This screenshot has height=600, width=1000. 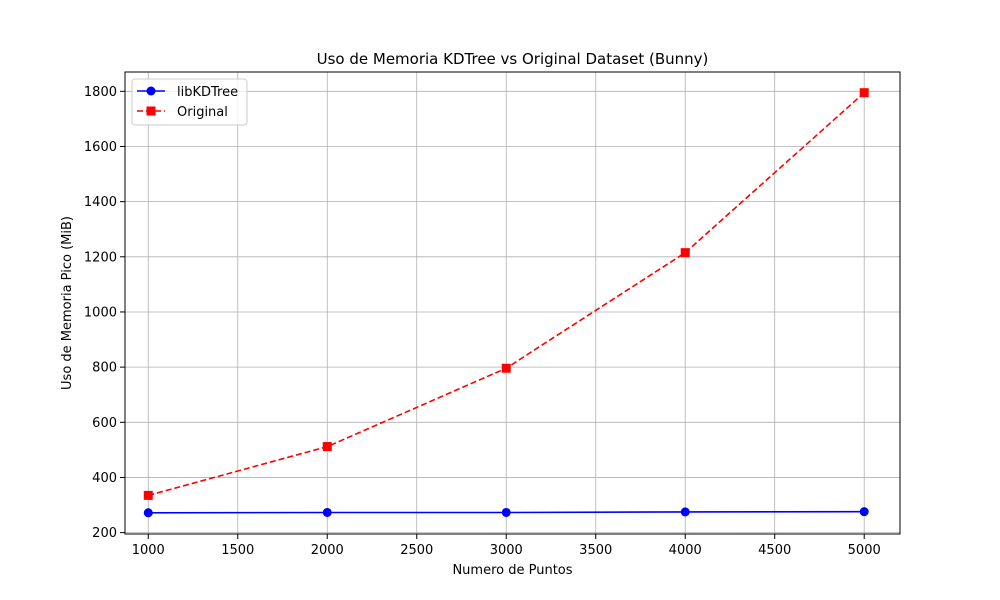 What do you see at coordinates (864, 550) in the screenshot?
I see `x-tick-label: 5000` at bounding box center [864, 550].